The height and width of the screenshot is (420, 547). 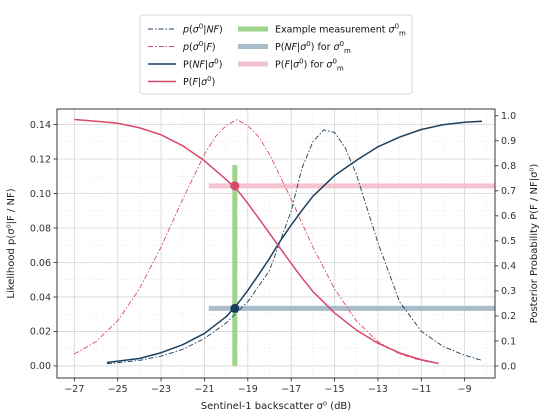 I want to click on y-right-tick-label-4: 0.4, so click(x=508, y=266).